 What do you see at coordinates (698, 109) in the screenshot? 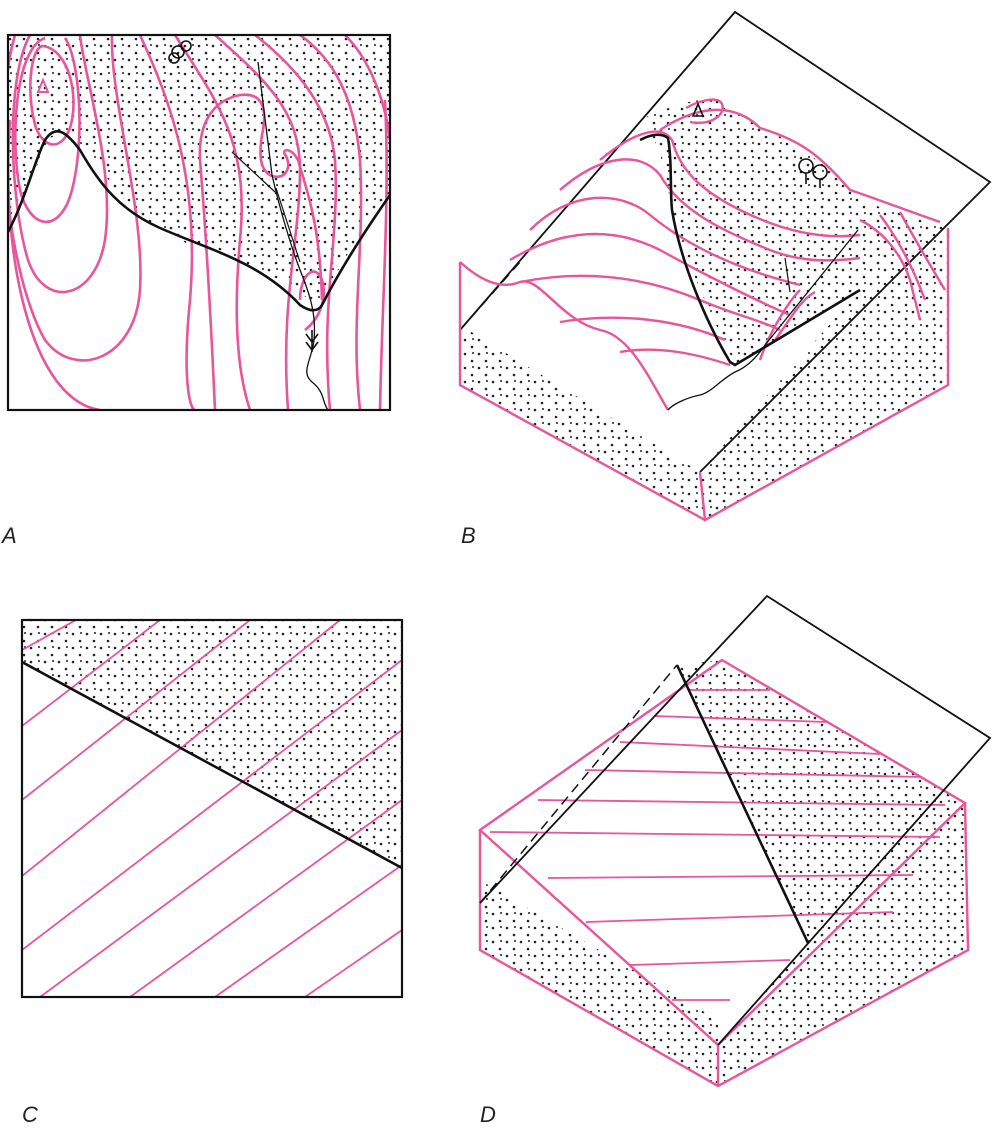
I see `panel-b-triangulation-station-icon` at bounding box center [698, 109].